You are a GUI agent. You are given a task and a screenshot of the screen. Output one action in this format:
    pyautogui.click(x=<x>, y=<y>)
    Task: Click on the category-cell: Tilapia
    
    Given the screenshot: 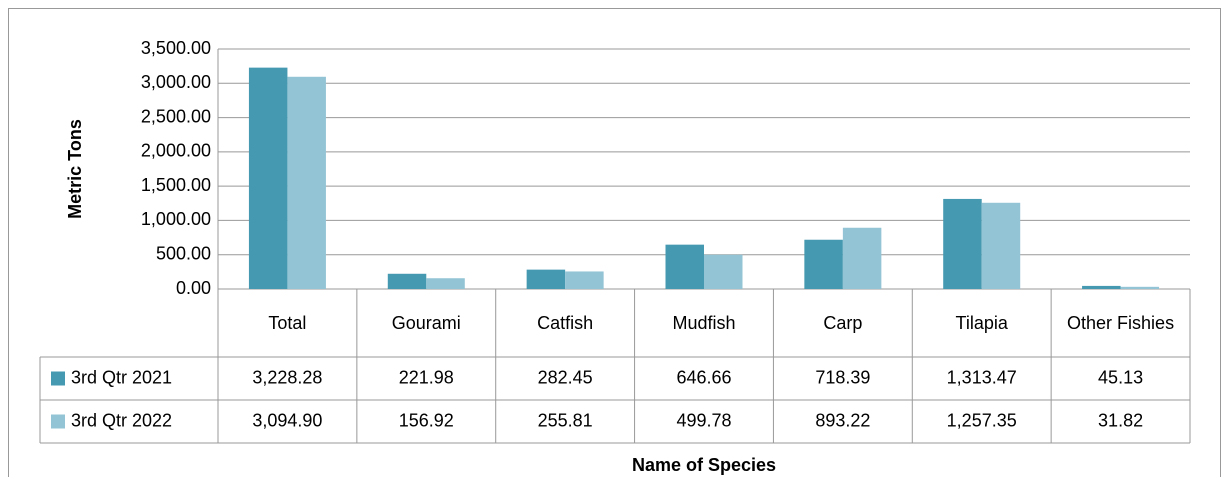 What is the action you would take?
    pyautogui.click(x=981, y=323)
    